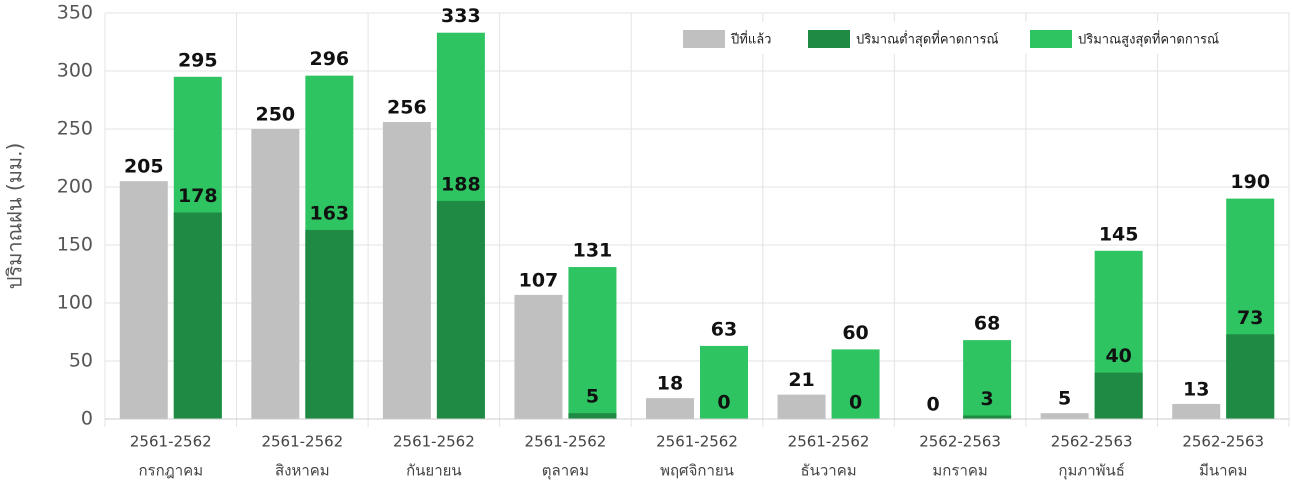 Image resolution: width=1292 pixels, height=487 pixels. What do you see at coordinates (1196, 389) in the screenshot?
I see `value-label: 13` at bounding box center [1196, 389].